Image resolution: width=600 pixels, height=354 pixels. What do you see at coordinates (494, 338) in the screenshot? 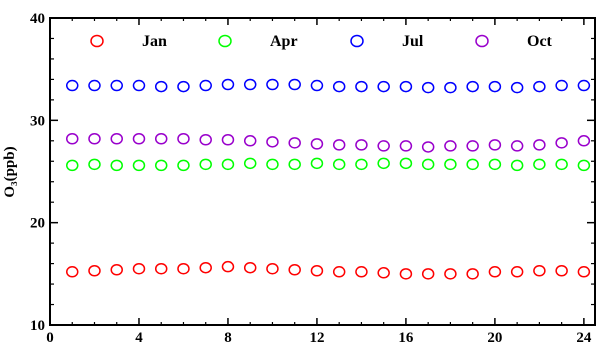
I see `x-tick-label: 20` at bounding box center [494, 338].